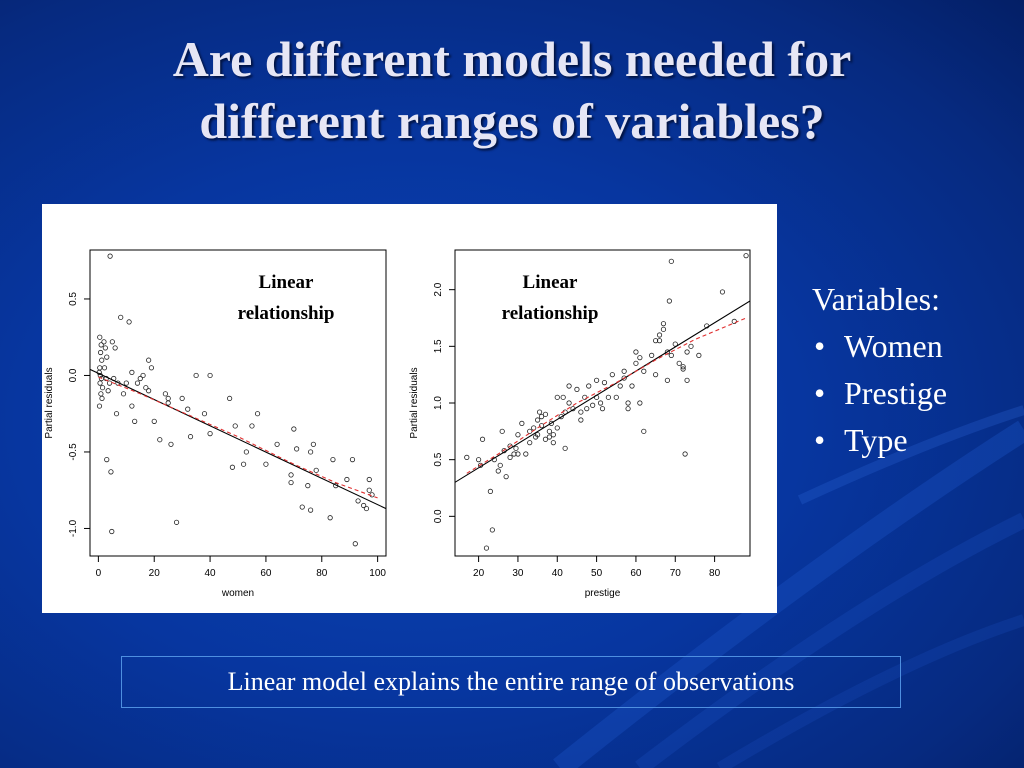 This screenshot has width=1024, height=768. I want to click on y-tick-label: 0.5, so click(73, 299).